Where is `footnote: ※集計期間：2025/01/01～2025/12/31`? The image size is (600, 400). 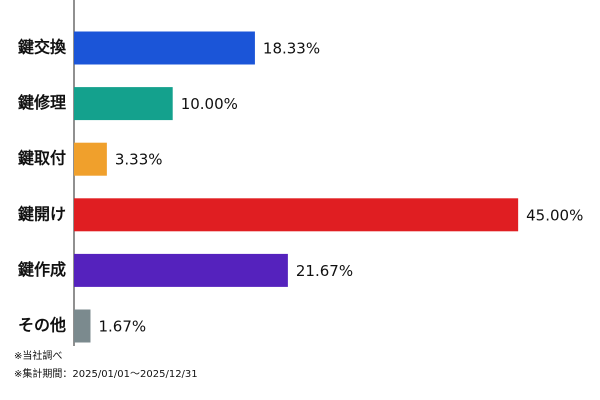 footnote: ※集計期間：2025/01/01～2025/12/31 is located at coordinates (106, 373).